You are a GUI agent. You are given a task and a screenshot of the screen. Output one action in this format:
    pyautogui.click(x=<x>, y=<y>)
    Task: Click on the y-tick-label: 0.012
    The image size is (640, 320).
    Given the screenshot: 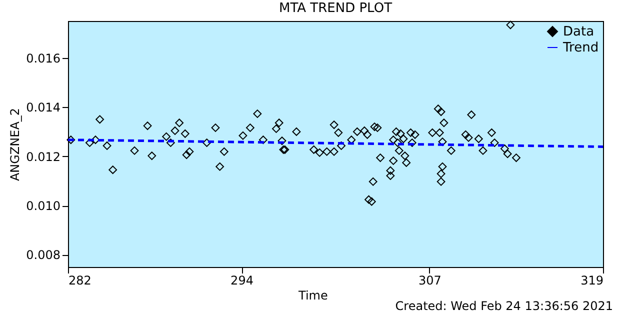 What is the action you would take?
    pyautogui.click(x=43, y=157)
    